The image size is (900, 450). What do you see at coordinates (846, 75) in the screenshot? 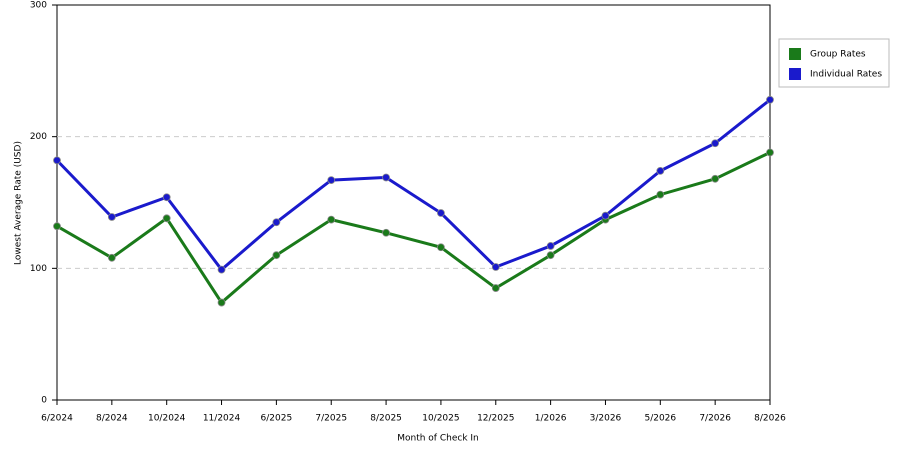
I see `legend-label: Individual Rates` at bounding box center [846, 75].